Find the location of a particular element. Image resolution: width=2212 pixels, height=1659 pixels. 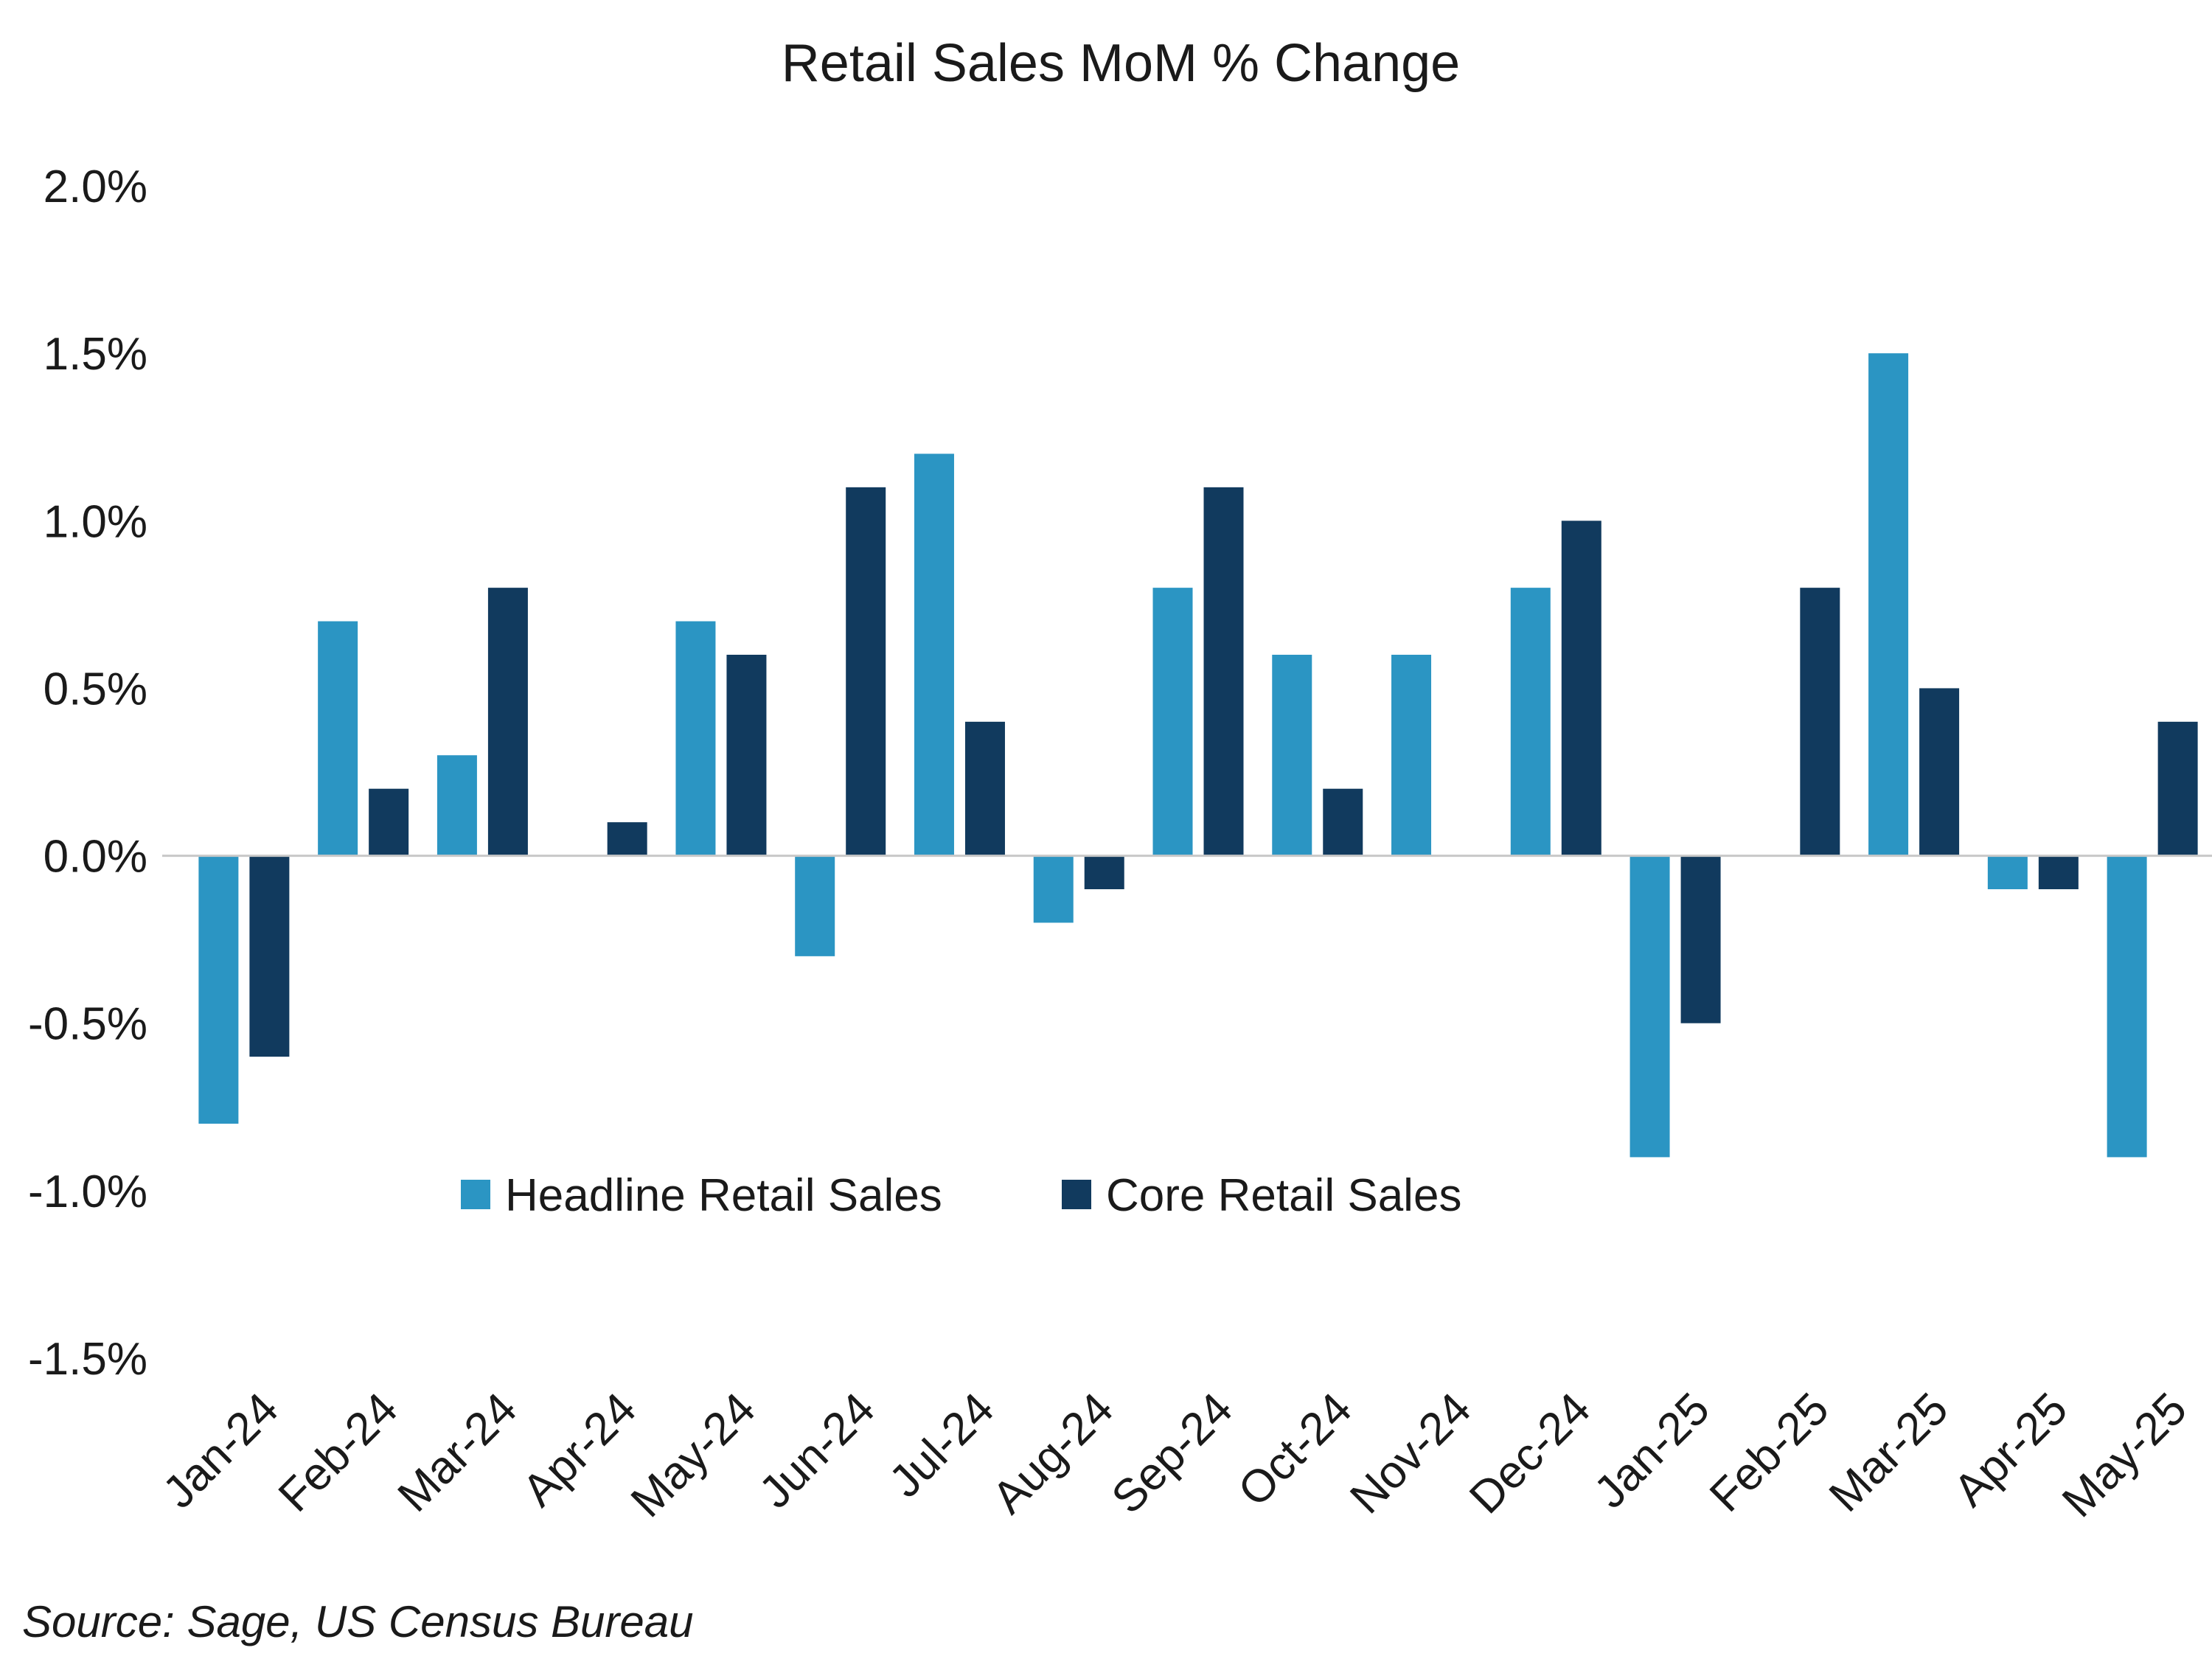

legend: Headline Retail Sales Core Retail Sales is located at coordinates (961, 1195).